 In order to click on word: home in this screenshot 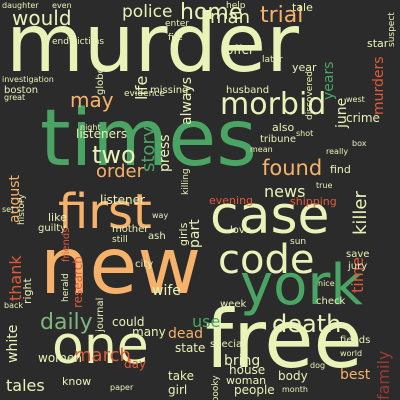, I will do `click(211, 12)`.